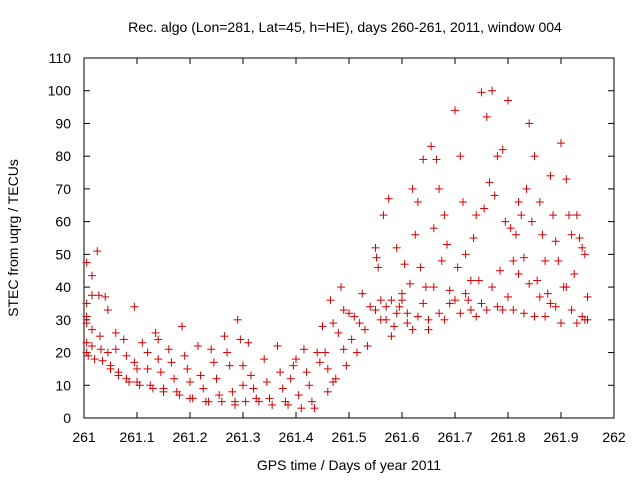  Describe the element at coordinates (63, 254) in the screenshot. I see `y-tick-label: 50` at that location.